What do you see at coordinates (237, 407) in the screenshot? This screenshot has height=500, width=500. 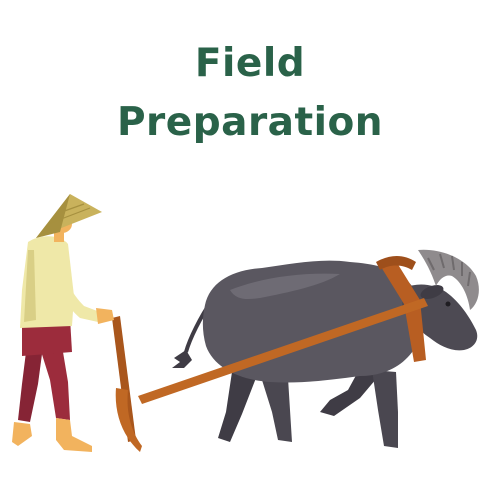 I see `buffalo-back-leg-far` at bounding box center [237, 407].